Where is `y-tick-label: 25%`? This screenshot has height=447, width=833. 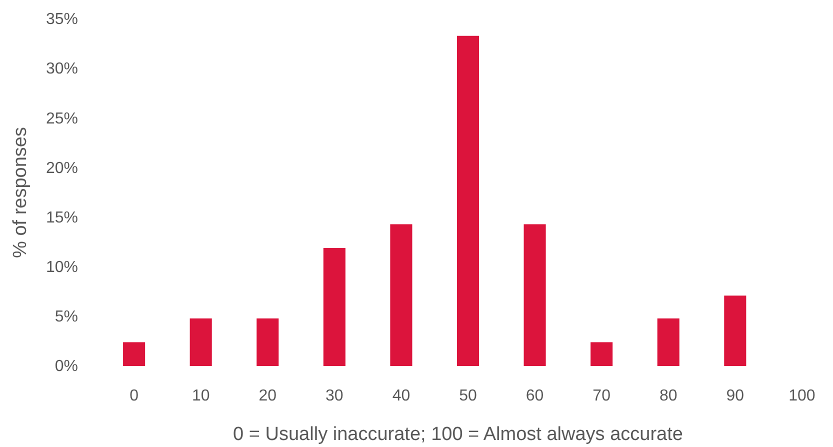 y-tick-label: 25% is located at coordinates (62, 119).